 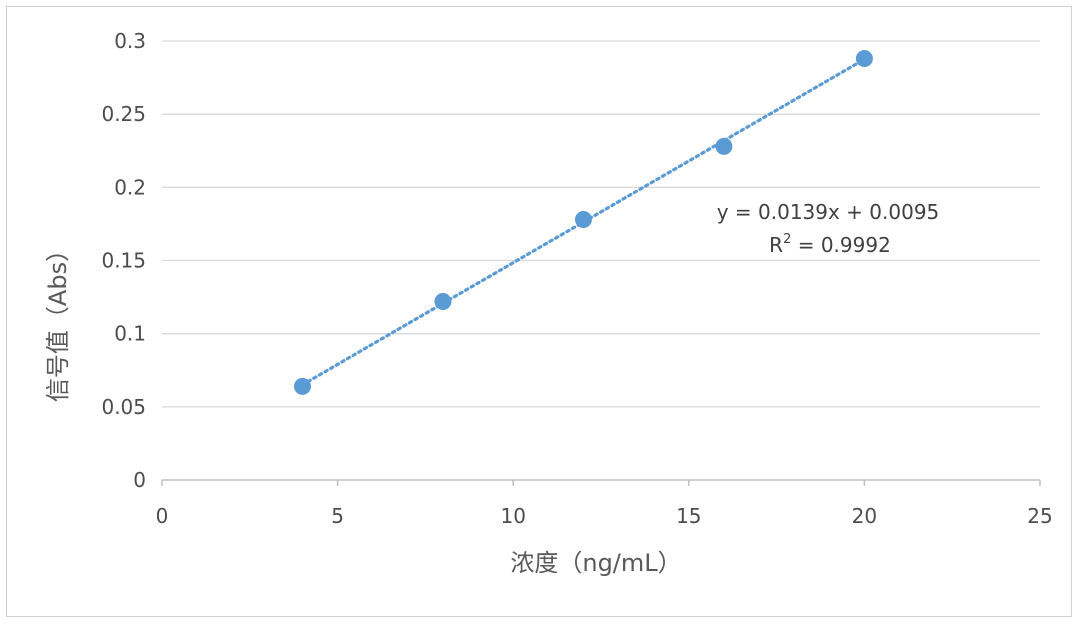 I want to click on y-tick-label: 0.15, so click(x=123, y=261).